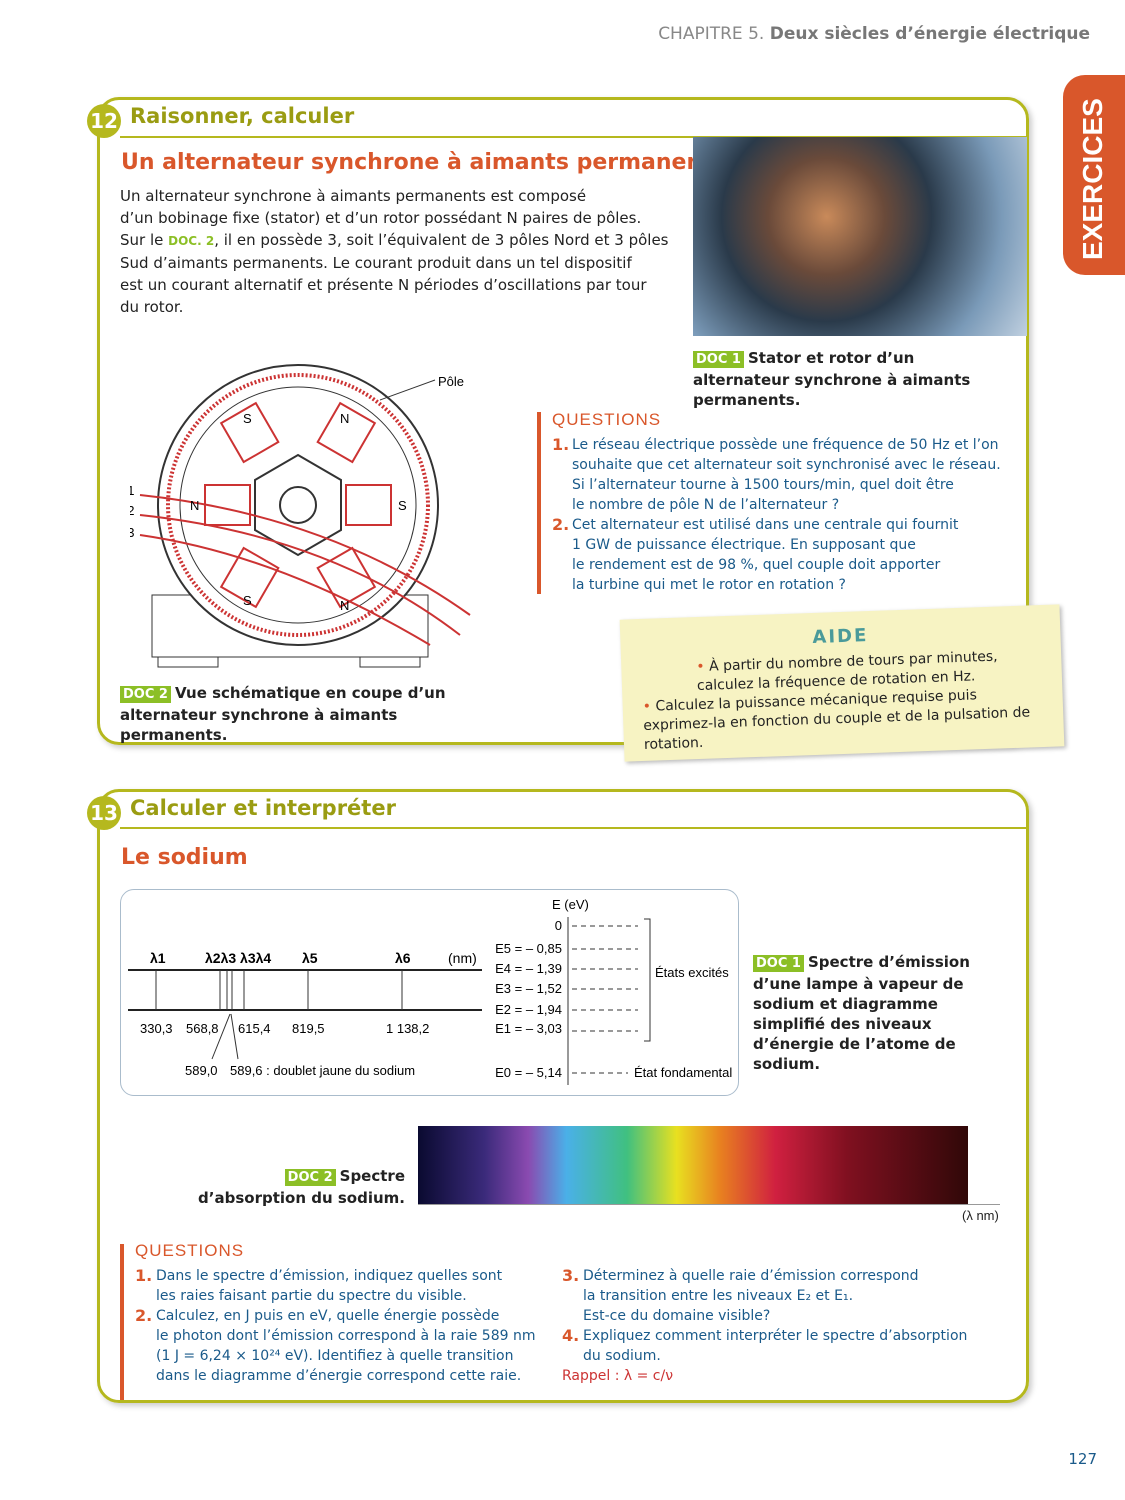 The image size is (1125, 1500). I want to click on doc1-figure, so click(429, 992).